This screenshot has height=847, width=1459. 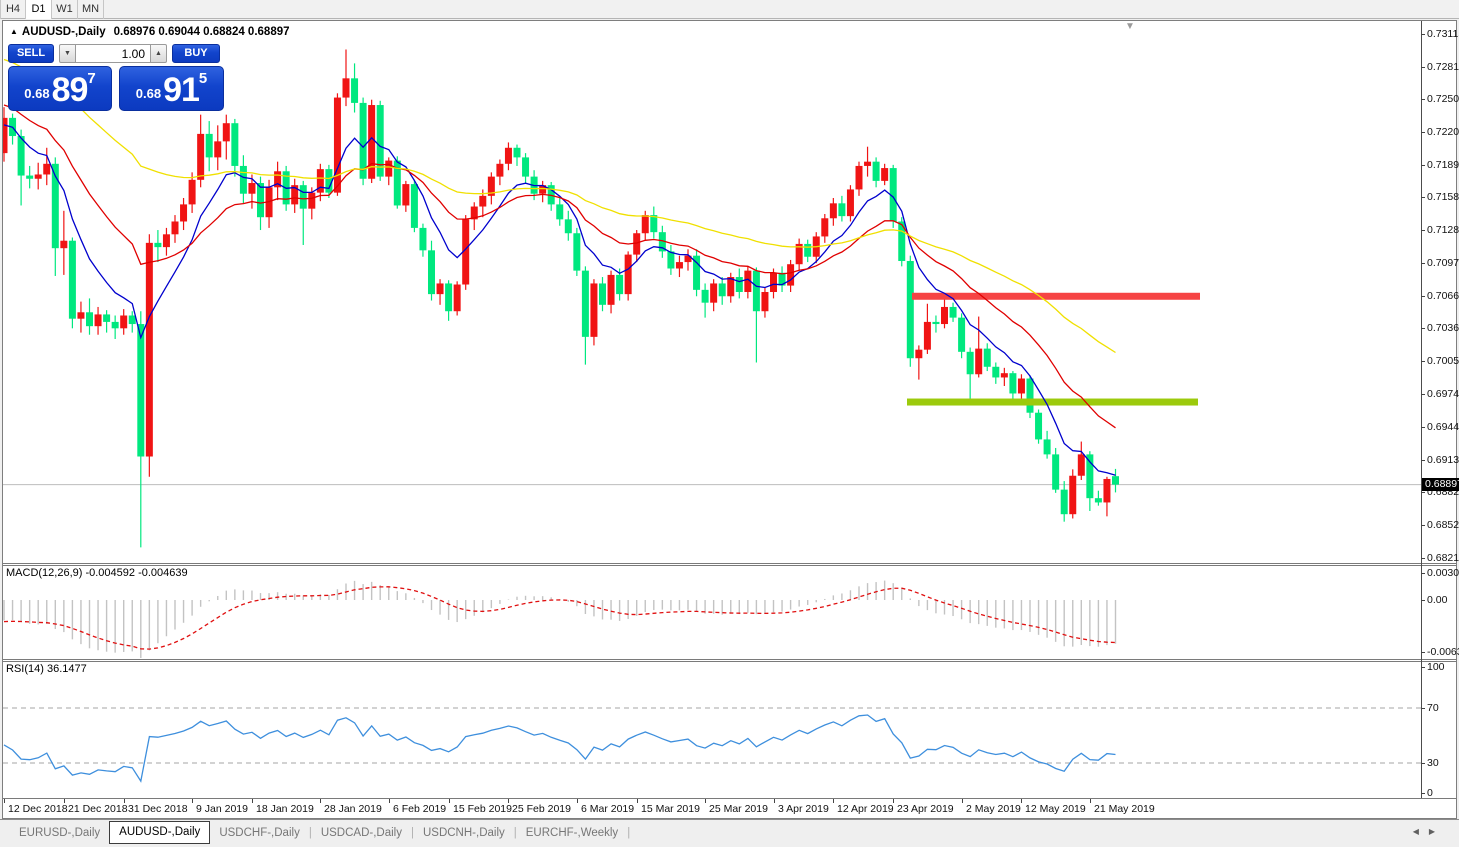 I want to click on sell-button: SELL, so click(x=31, y=53).